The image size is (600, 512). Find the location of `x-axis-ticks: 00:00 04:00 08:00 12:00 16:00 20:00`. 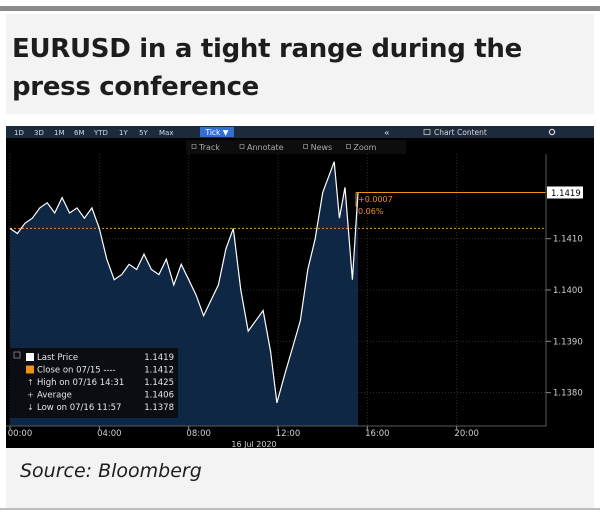

x-axis-ticks: 00:00 04:00 08:00 12:00 16:00 20:00 is located at coordinates (243, 432).